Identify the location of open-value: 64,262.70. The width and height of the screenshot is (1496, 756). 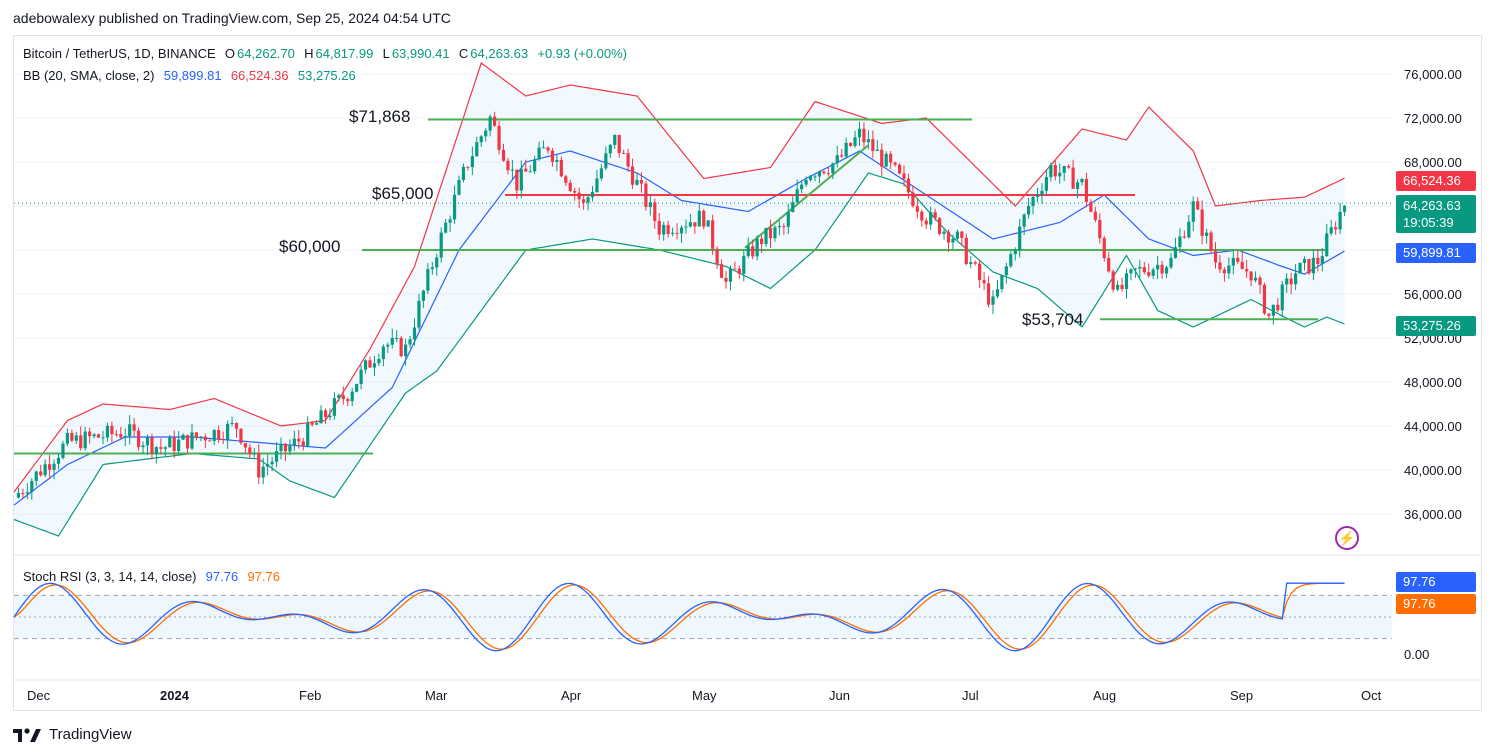
(266, 53).